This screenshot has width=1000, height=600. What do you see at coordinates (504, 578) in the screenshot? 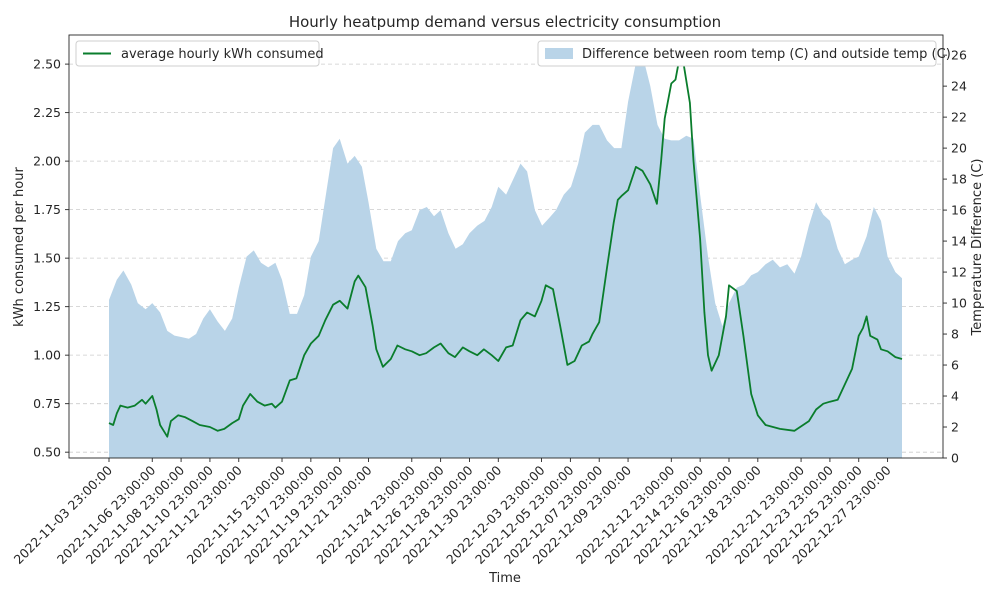
I see `x-axis-label: Time` at bounding box center [504, 578].